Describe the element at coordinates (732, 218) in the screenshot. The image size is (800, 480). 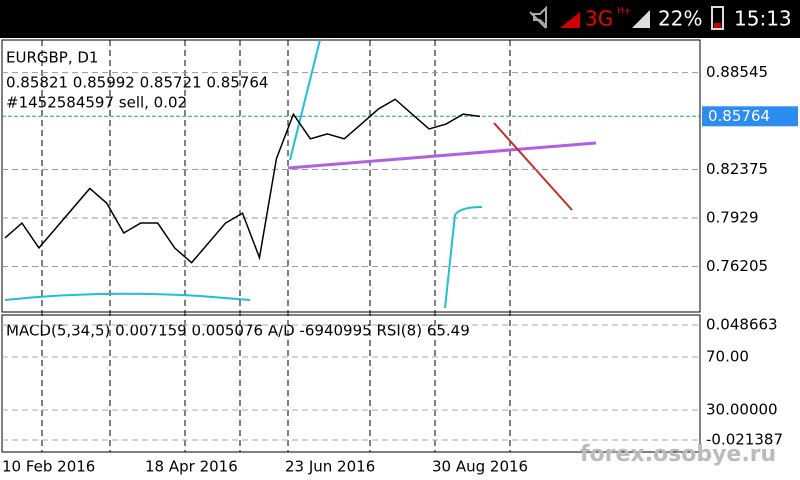
I see `y-tick-label: 0.7929` at that location.